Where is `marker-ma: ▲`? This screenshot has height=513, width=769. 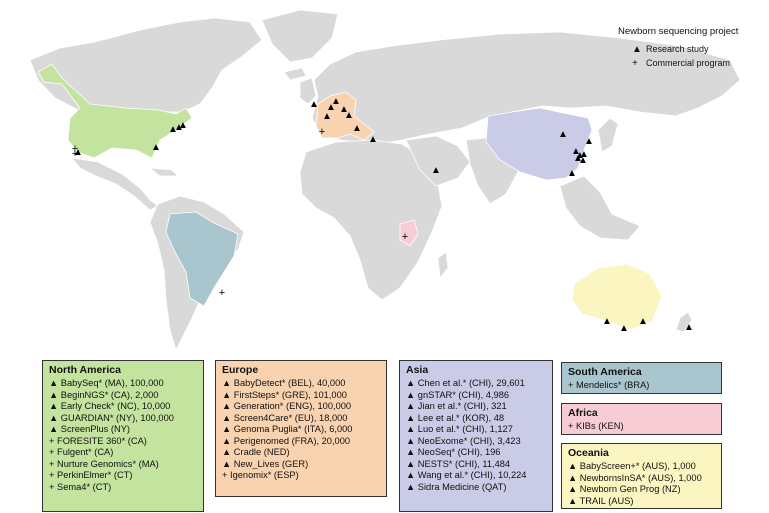 marker-ma: ▲ is located at coordinates (183, 125).